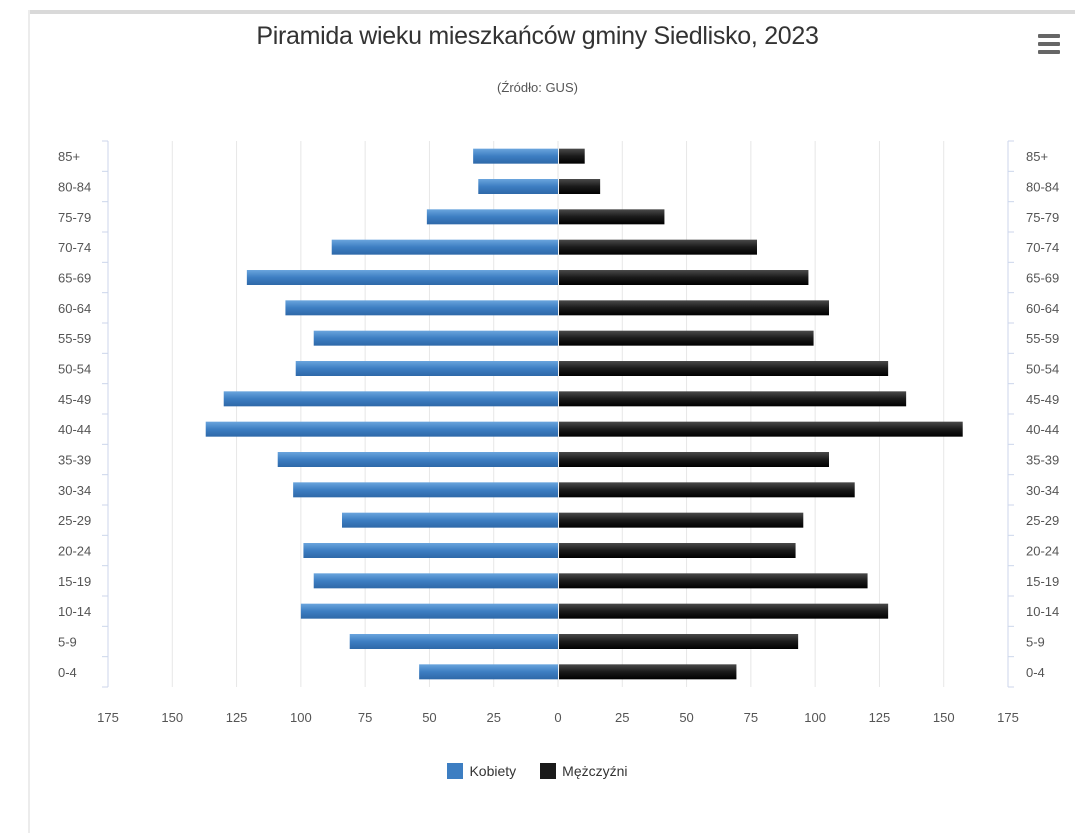  Describe the element at coordinates (595, 771) in the screenshot. I see `legend-label-male: Mężczyźni` at that location.